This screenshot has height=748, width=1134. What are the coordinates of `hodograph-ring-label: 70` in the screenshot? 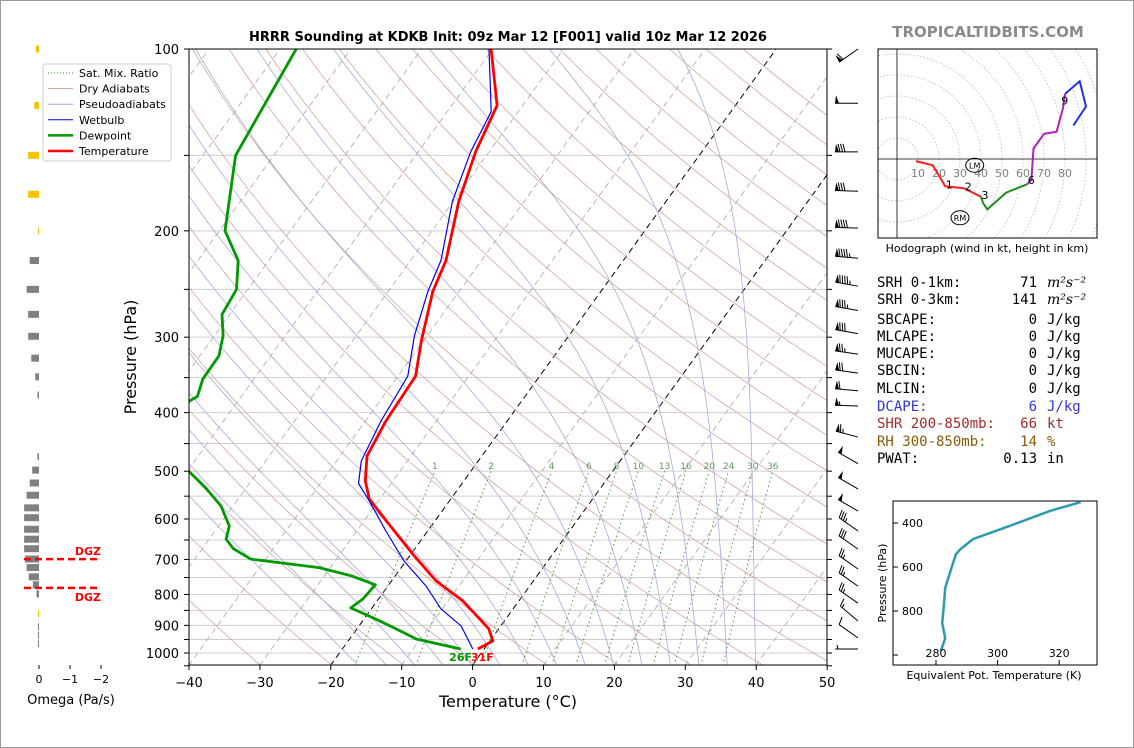 It's located at (1044, 173).